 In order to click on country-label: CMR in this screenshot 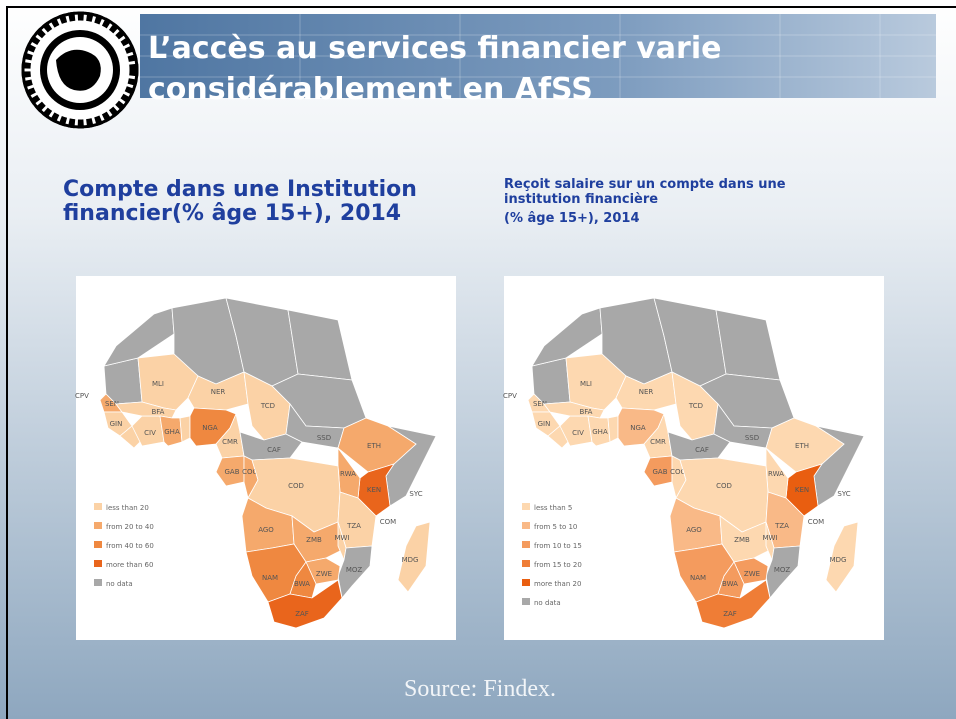, I will do `click(658, 442)`.